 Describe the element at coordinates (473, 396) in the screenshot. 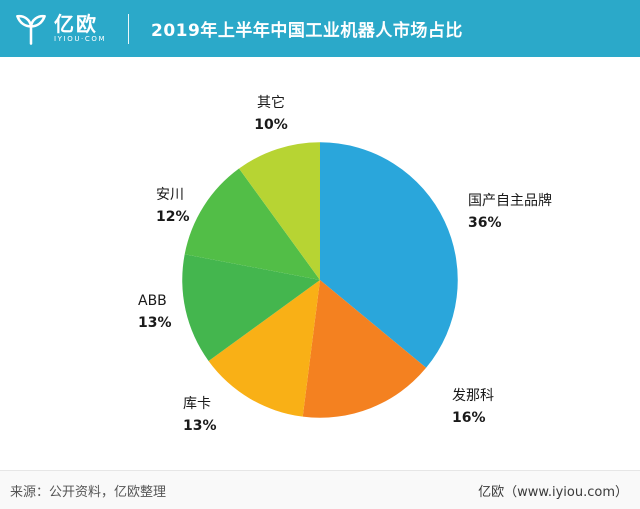

I see `slice-name: 发那科` at that location.